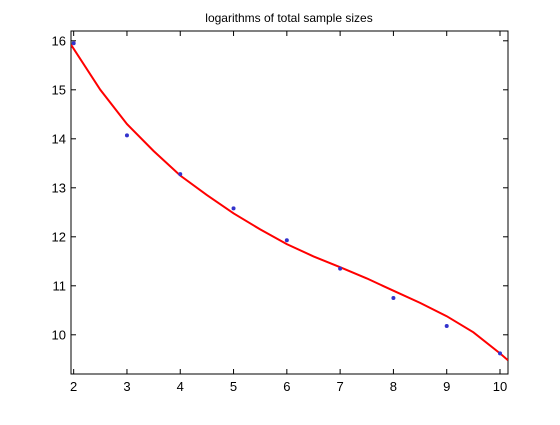 The image size is (560, 425). I want to click on x-tick-label: 3, so click(126, 386).